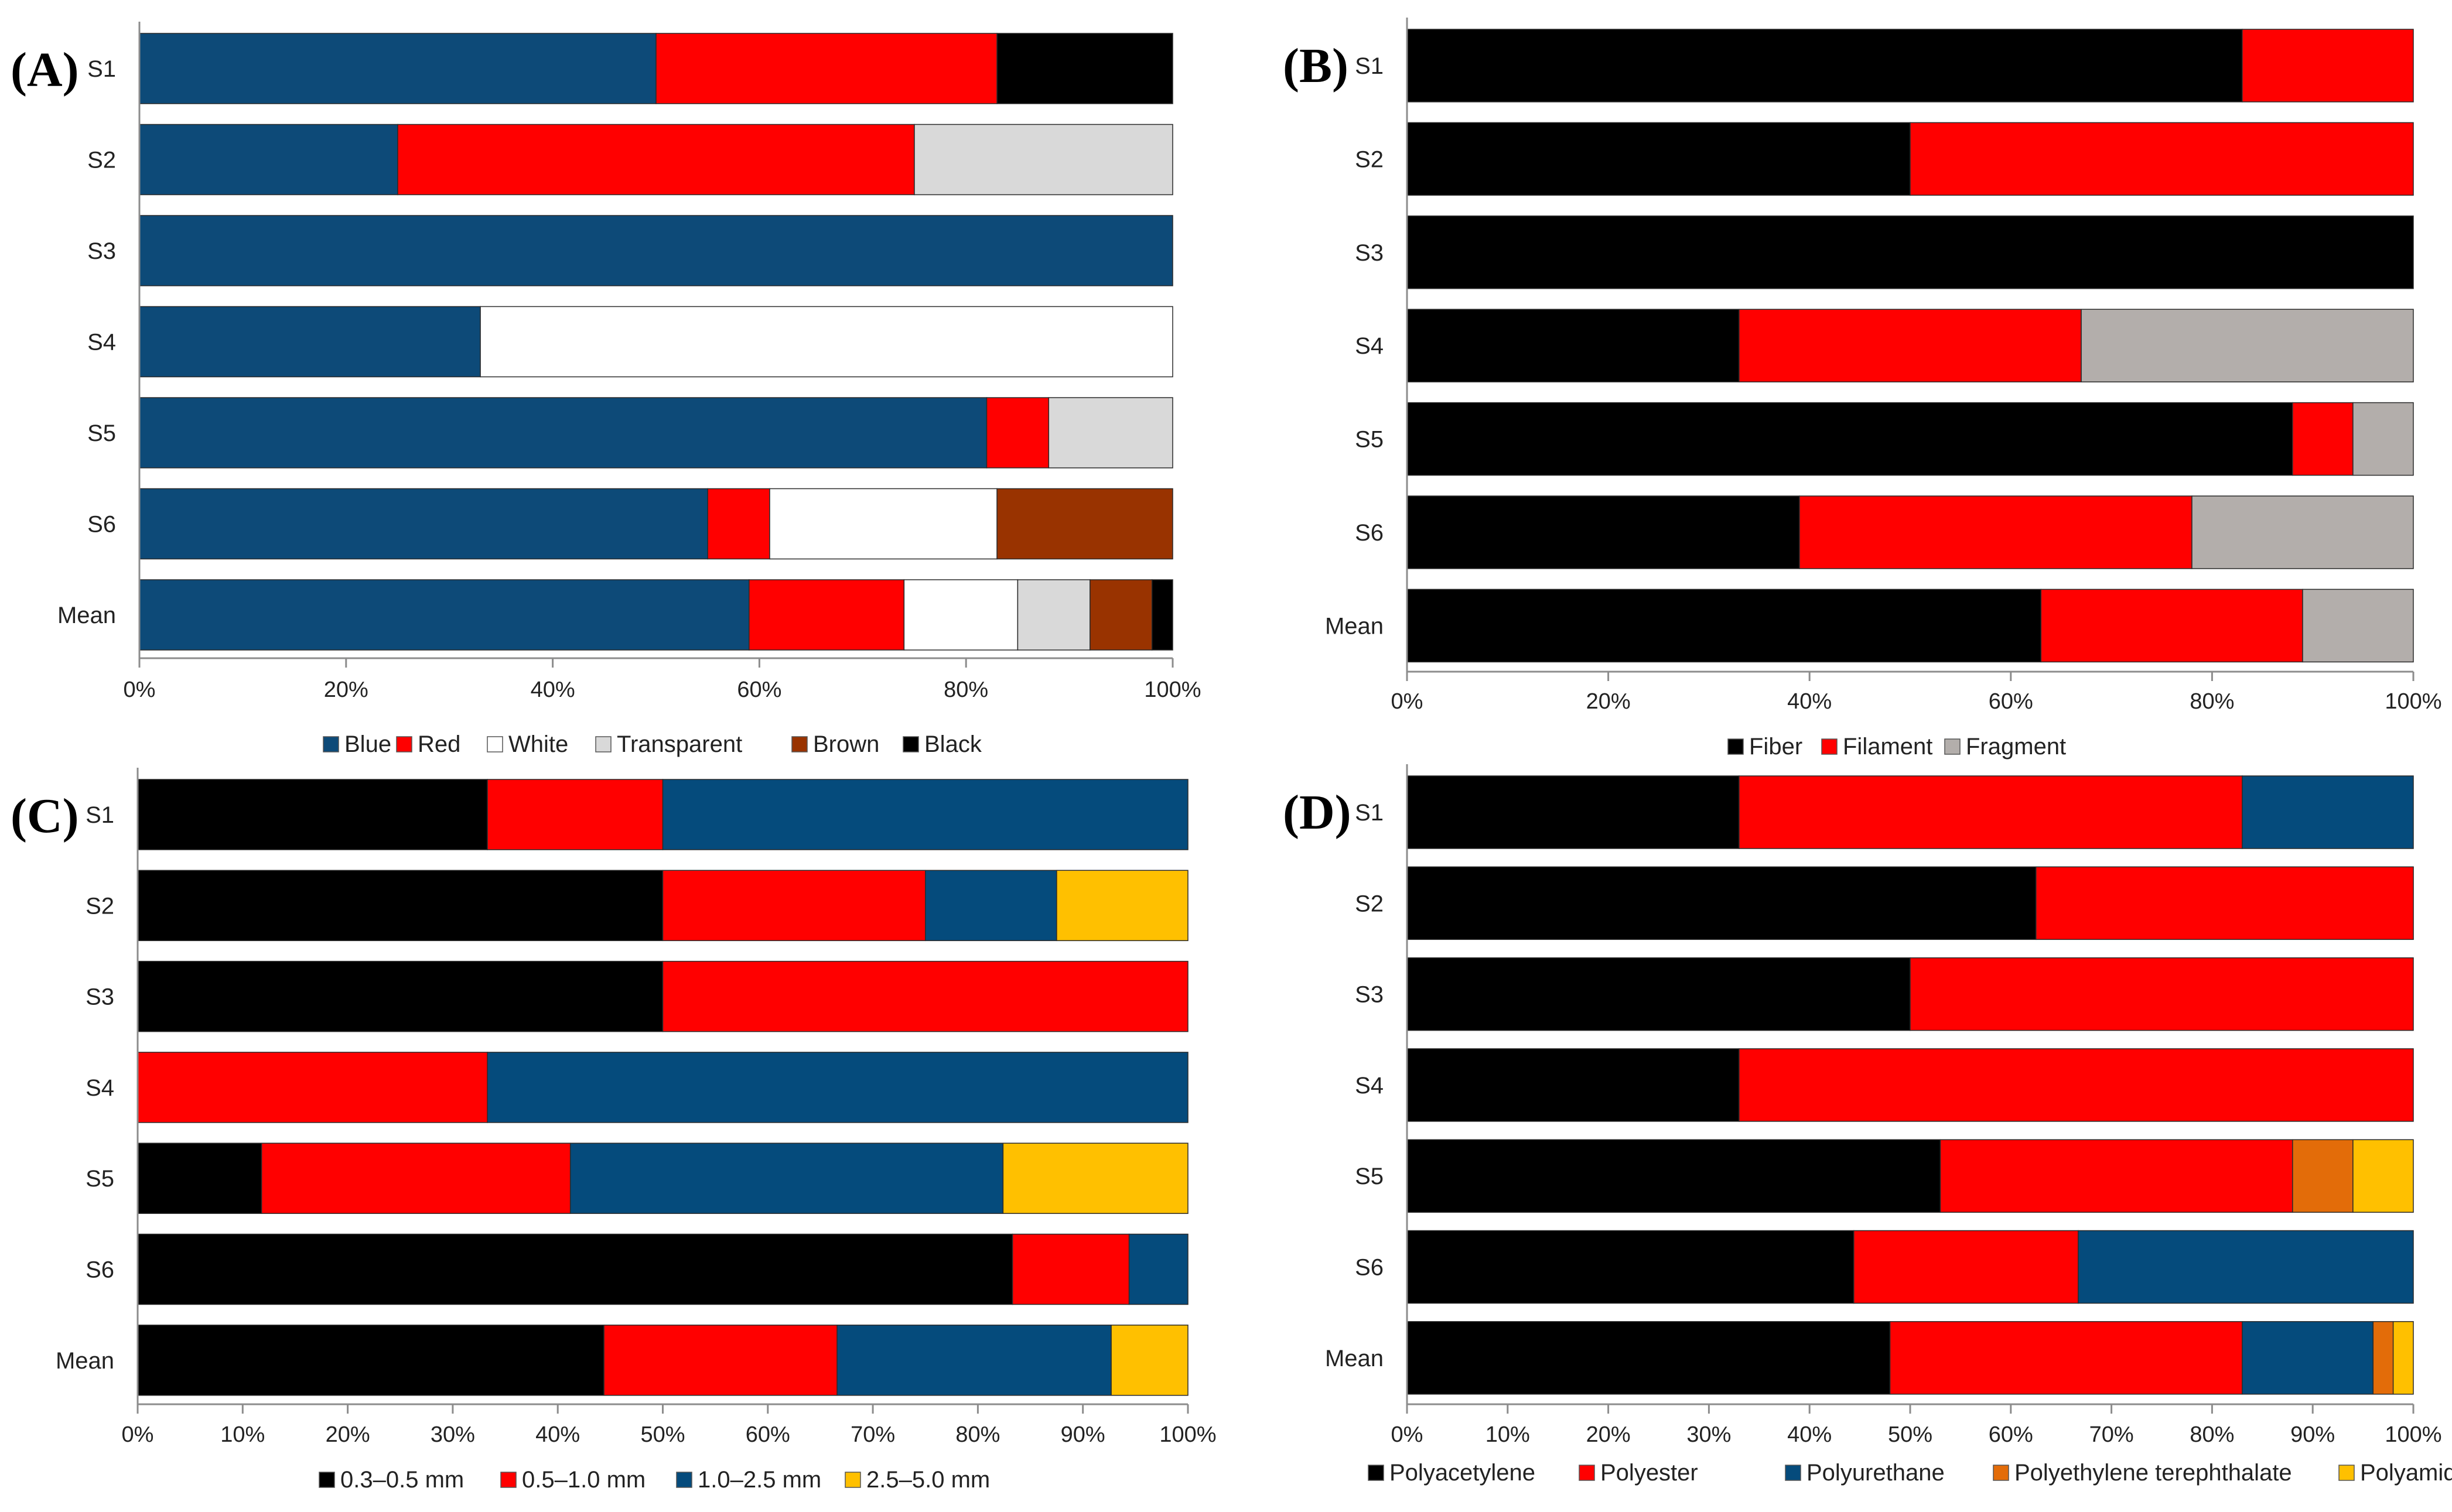 This screenshot has width=2452, height=1512. Describe the element at coordinates (1649, 1473) in the screenshot. I see `legend-label: Polyester` at that location.